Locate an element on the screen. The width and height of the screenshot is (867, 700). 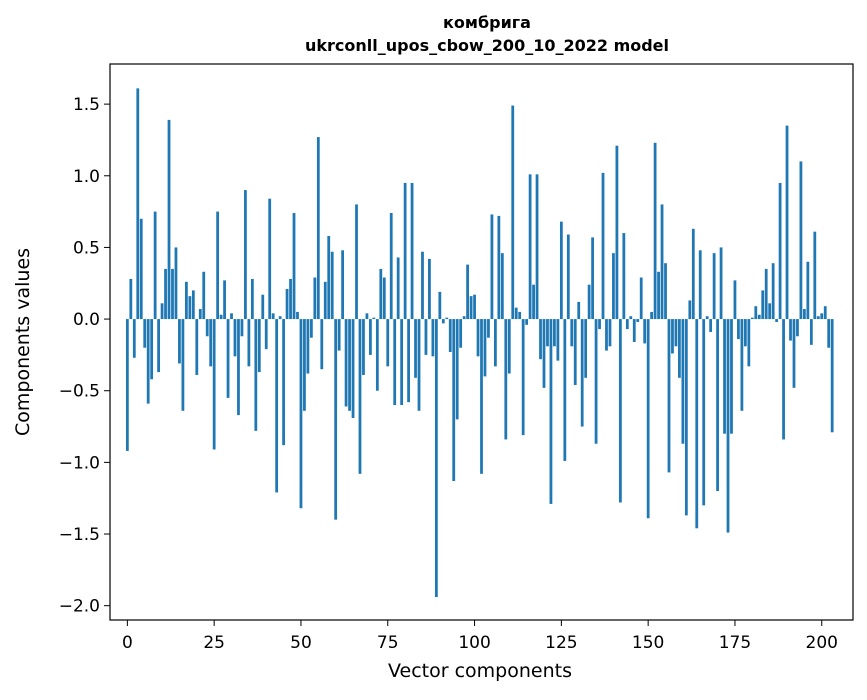
y-tick-label: −1.5 is located at coordinates (79, 535).